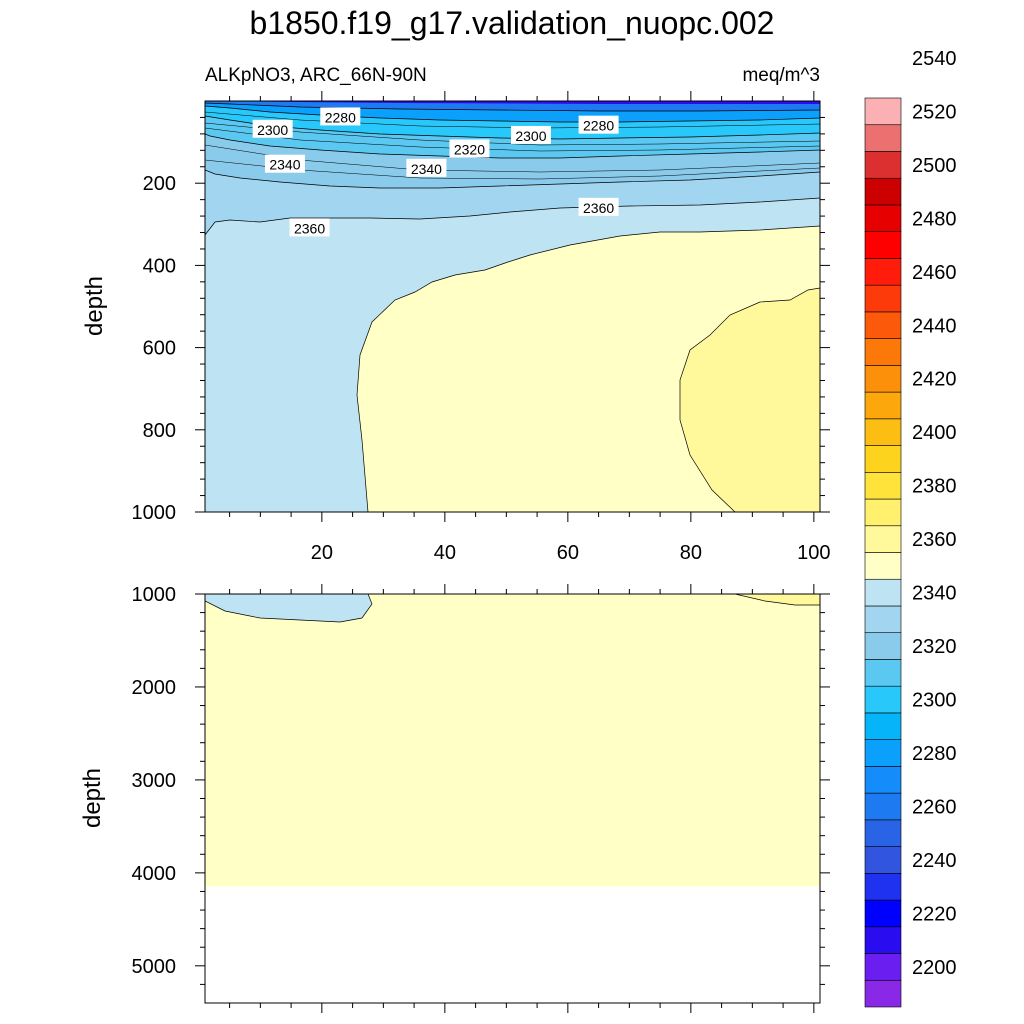  I want to click on contour-label: 2360, so click(309, 227).